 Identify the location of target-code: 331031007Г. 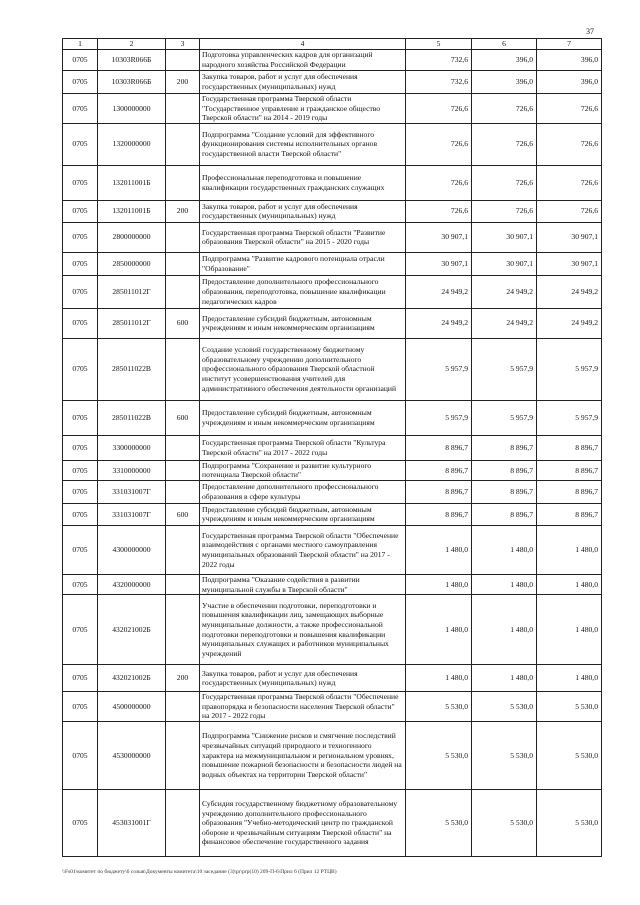
(131, 491).